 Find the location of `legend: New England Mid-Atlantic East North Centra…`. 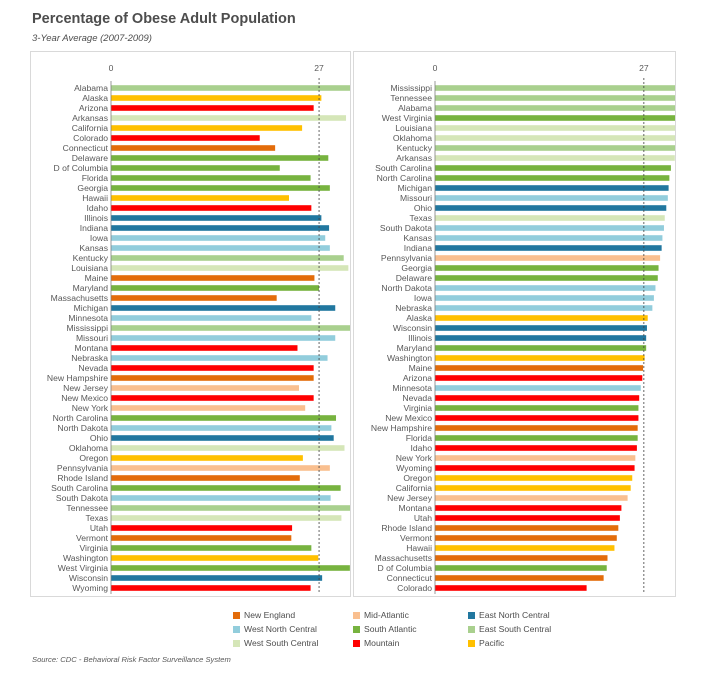

legend: New England Mid-Atlantic East North Centra… is located at coordinates (398, 630).